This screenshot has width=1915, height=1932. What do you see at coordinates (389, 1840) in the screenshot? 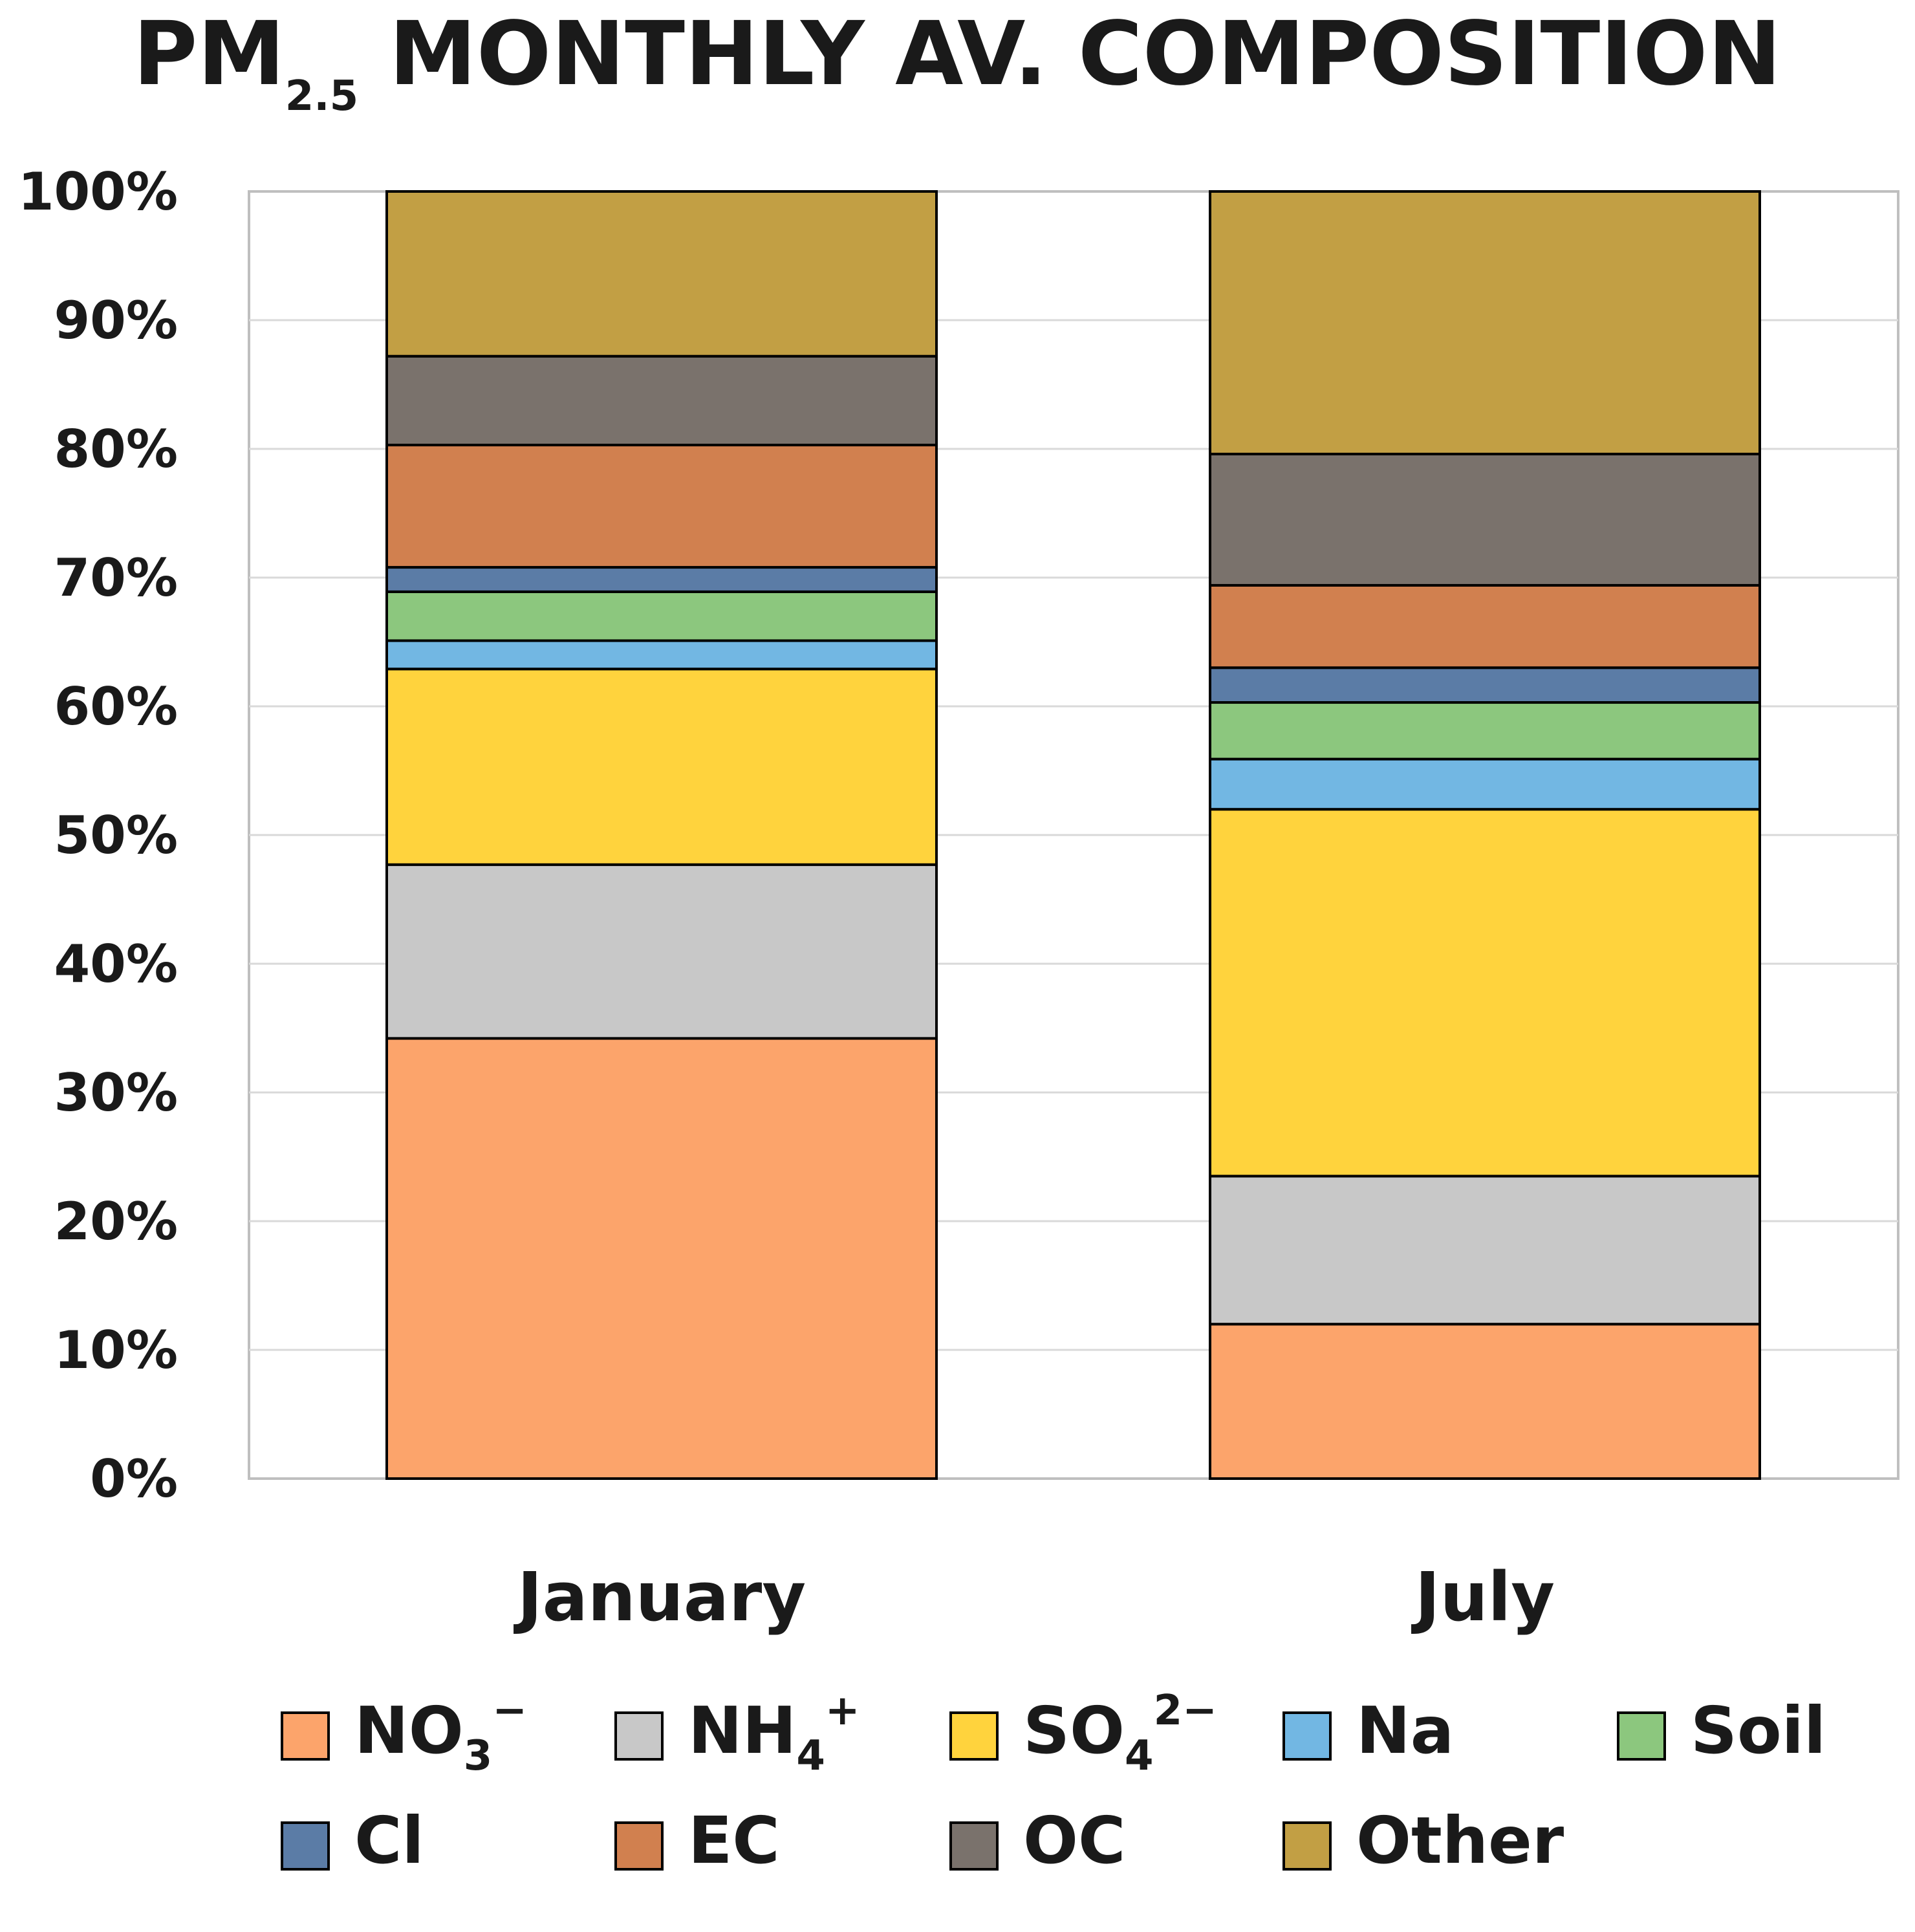
I see `legend-label: Cl` at bounding box center [389, 1840].